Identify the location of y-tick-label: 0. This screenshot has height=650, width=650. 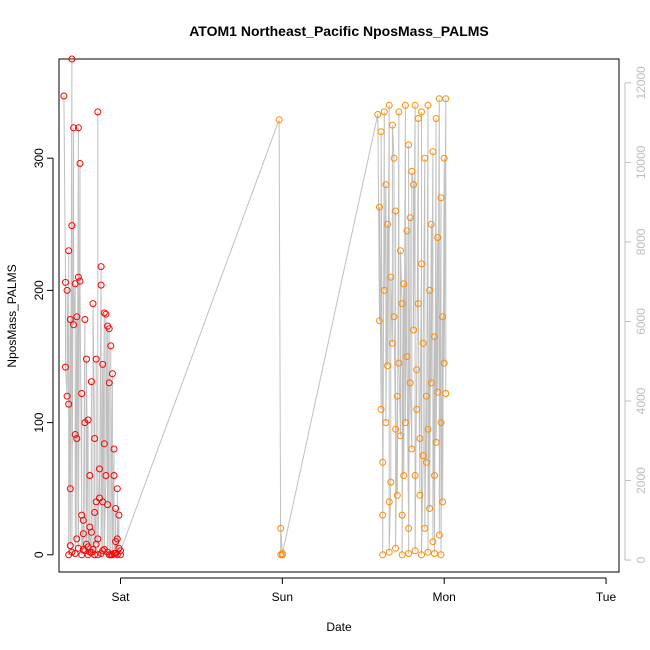
(39, 554).